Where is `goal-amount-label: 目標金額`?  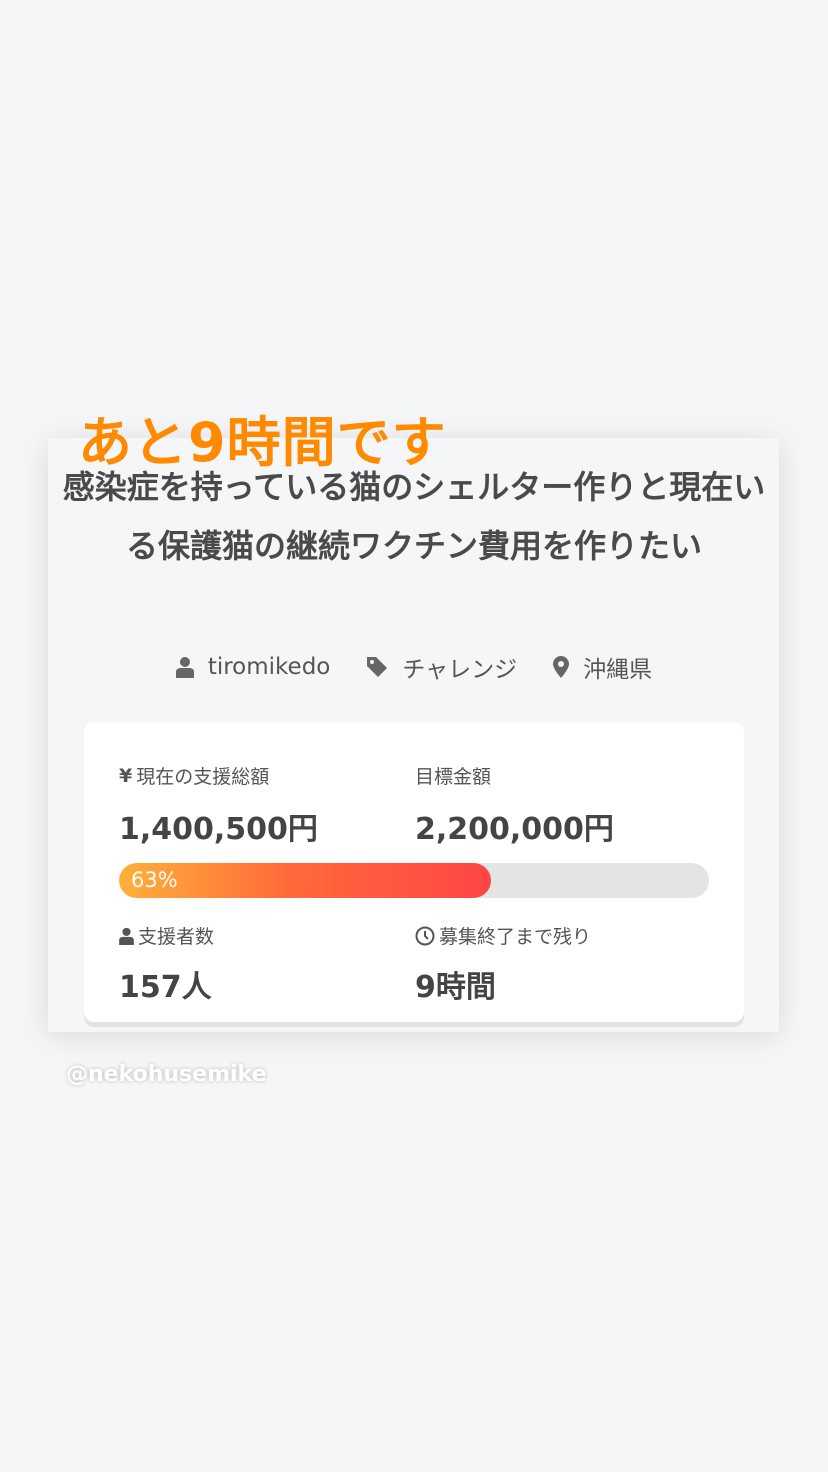
goal-amount-label: 目標金額 is located at coordinates (453, 777).